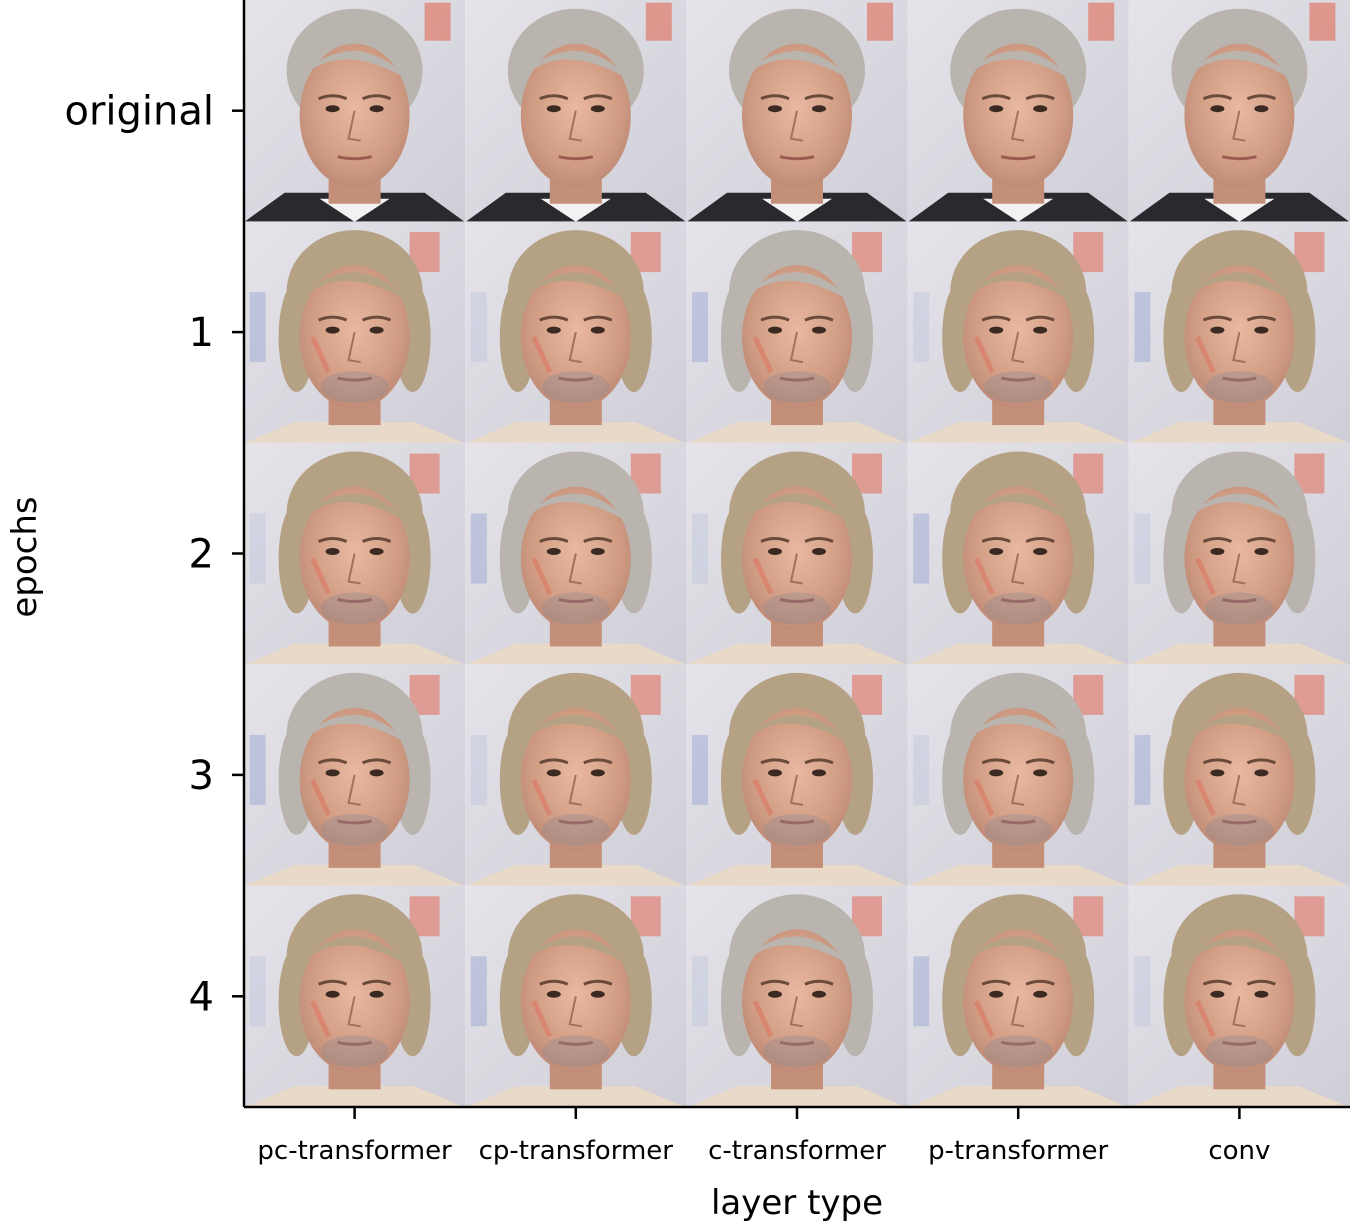 The width and height of the screenshot is (1351, 1224). Describe the element at coordinates (576, 1151) in the screenshot. I see `x-tick-label: cp-transformer` at that location.